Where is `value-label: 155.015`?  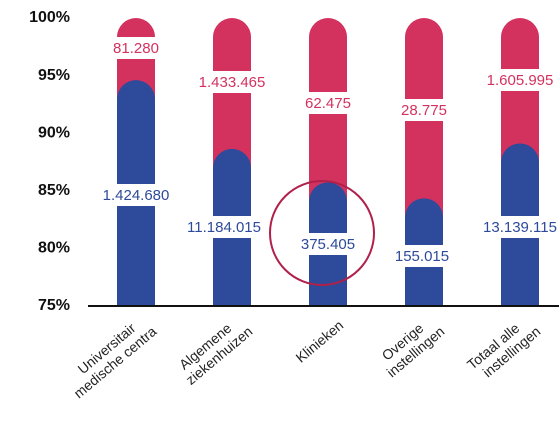 value-label: 155.015 is located at coordinates (422, 256).